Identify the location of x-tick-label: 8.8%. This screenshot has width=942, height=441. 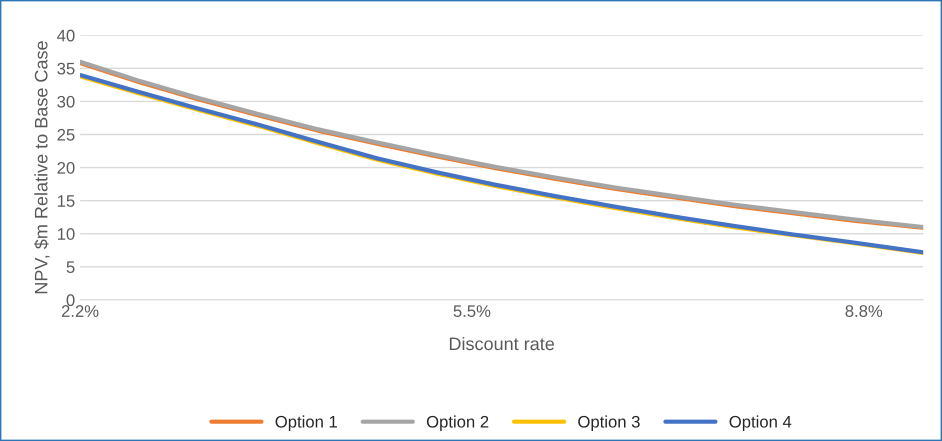
(864, 311).